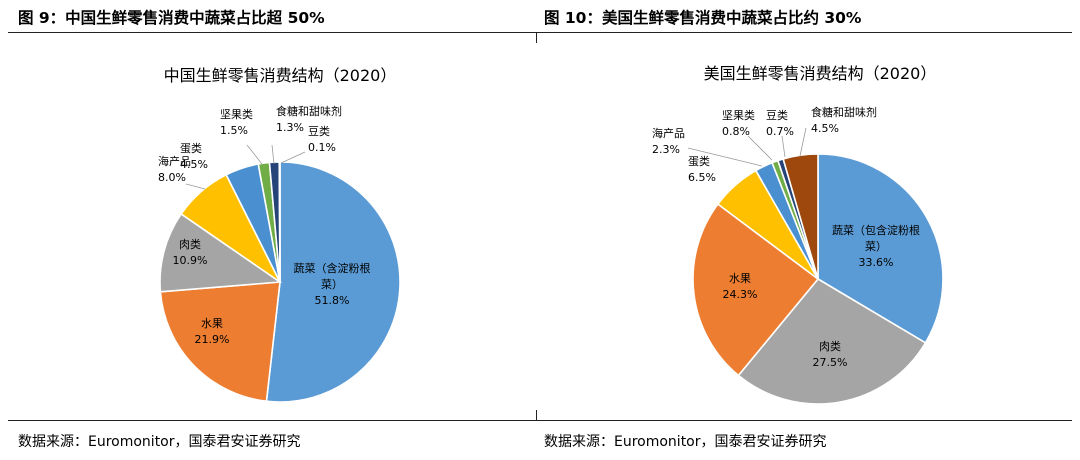 The width and height of the screenshot is (1080, 460). I want to click on slice-value-label: 6.5%, so click(702, 177).